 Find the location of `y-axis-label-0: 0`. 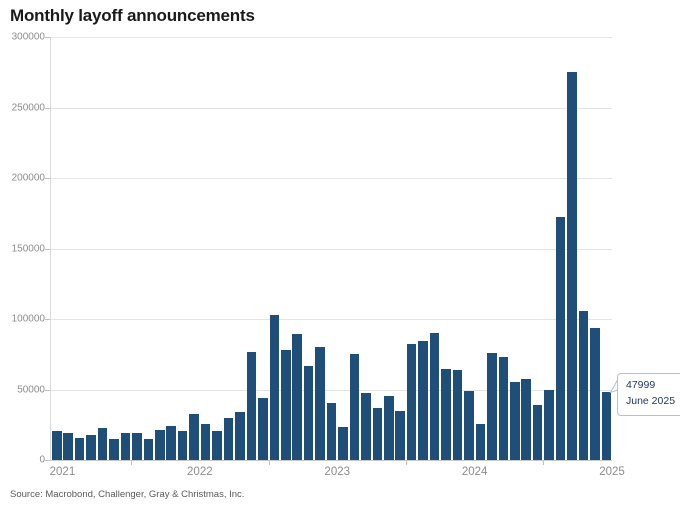

y-axis-label-0: 0 is located at coordinates (42, 460).